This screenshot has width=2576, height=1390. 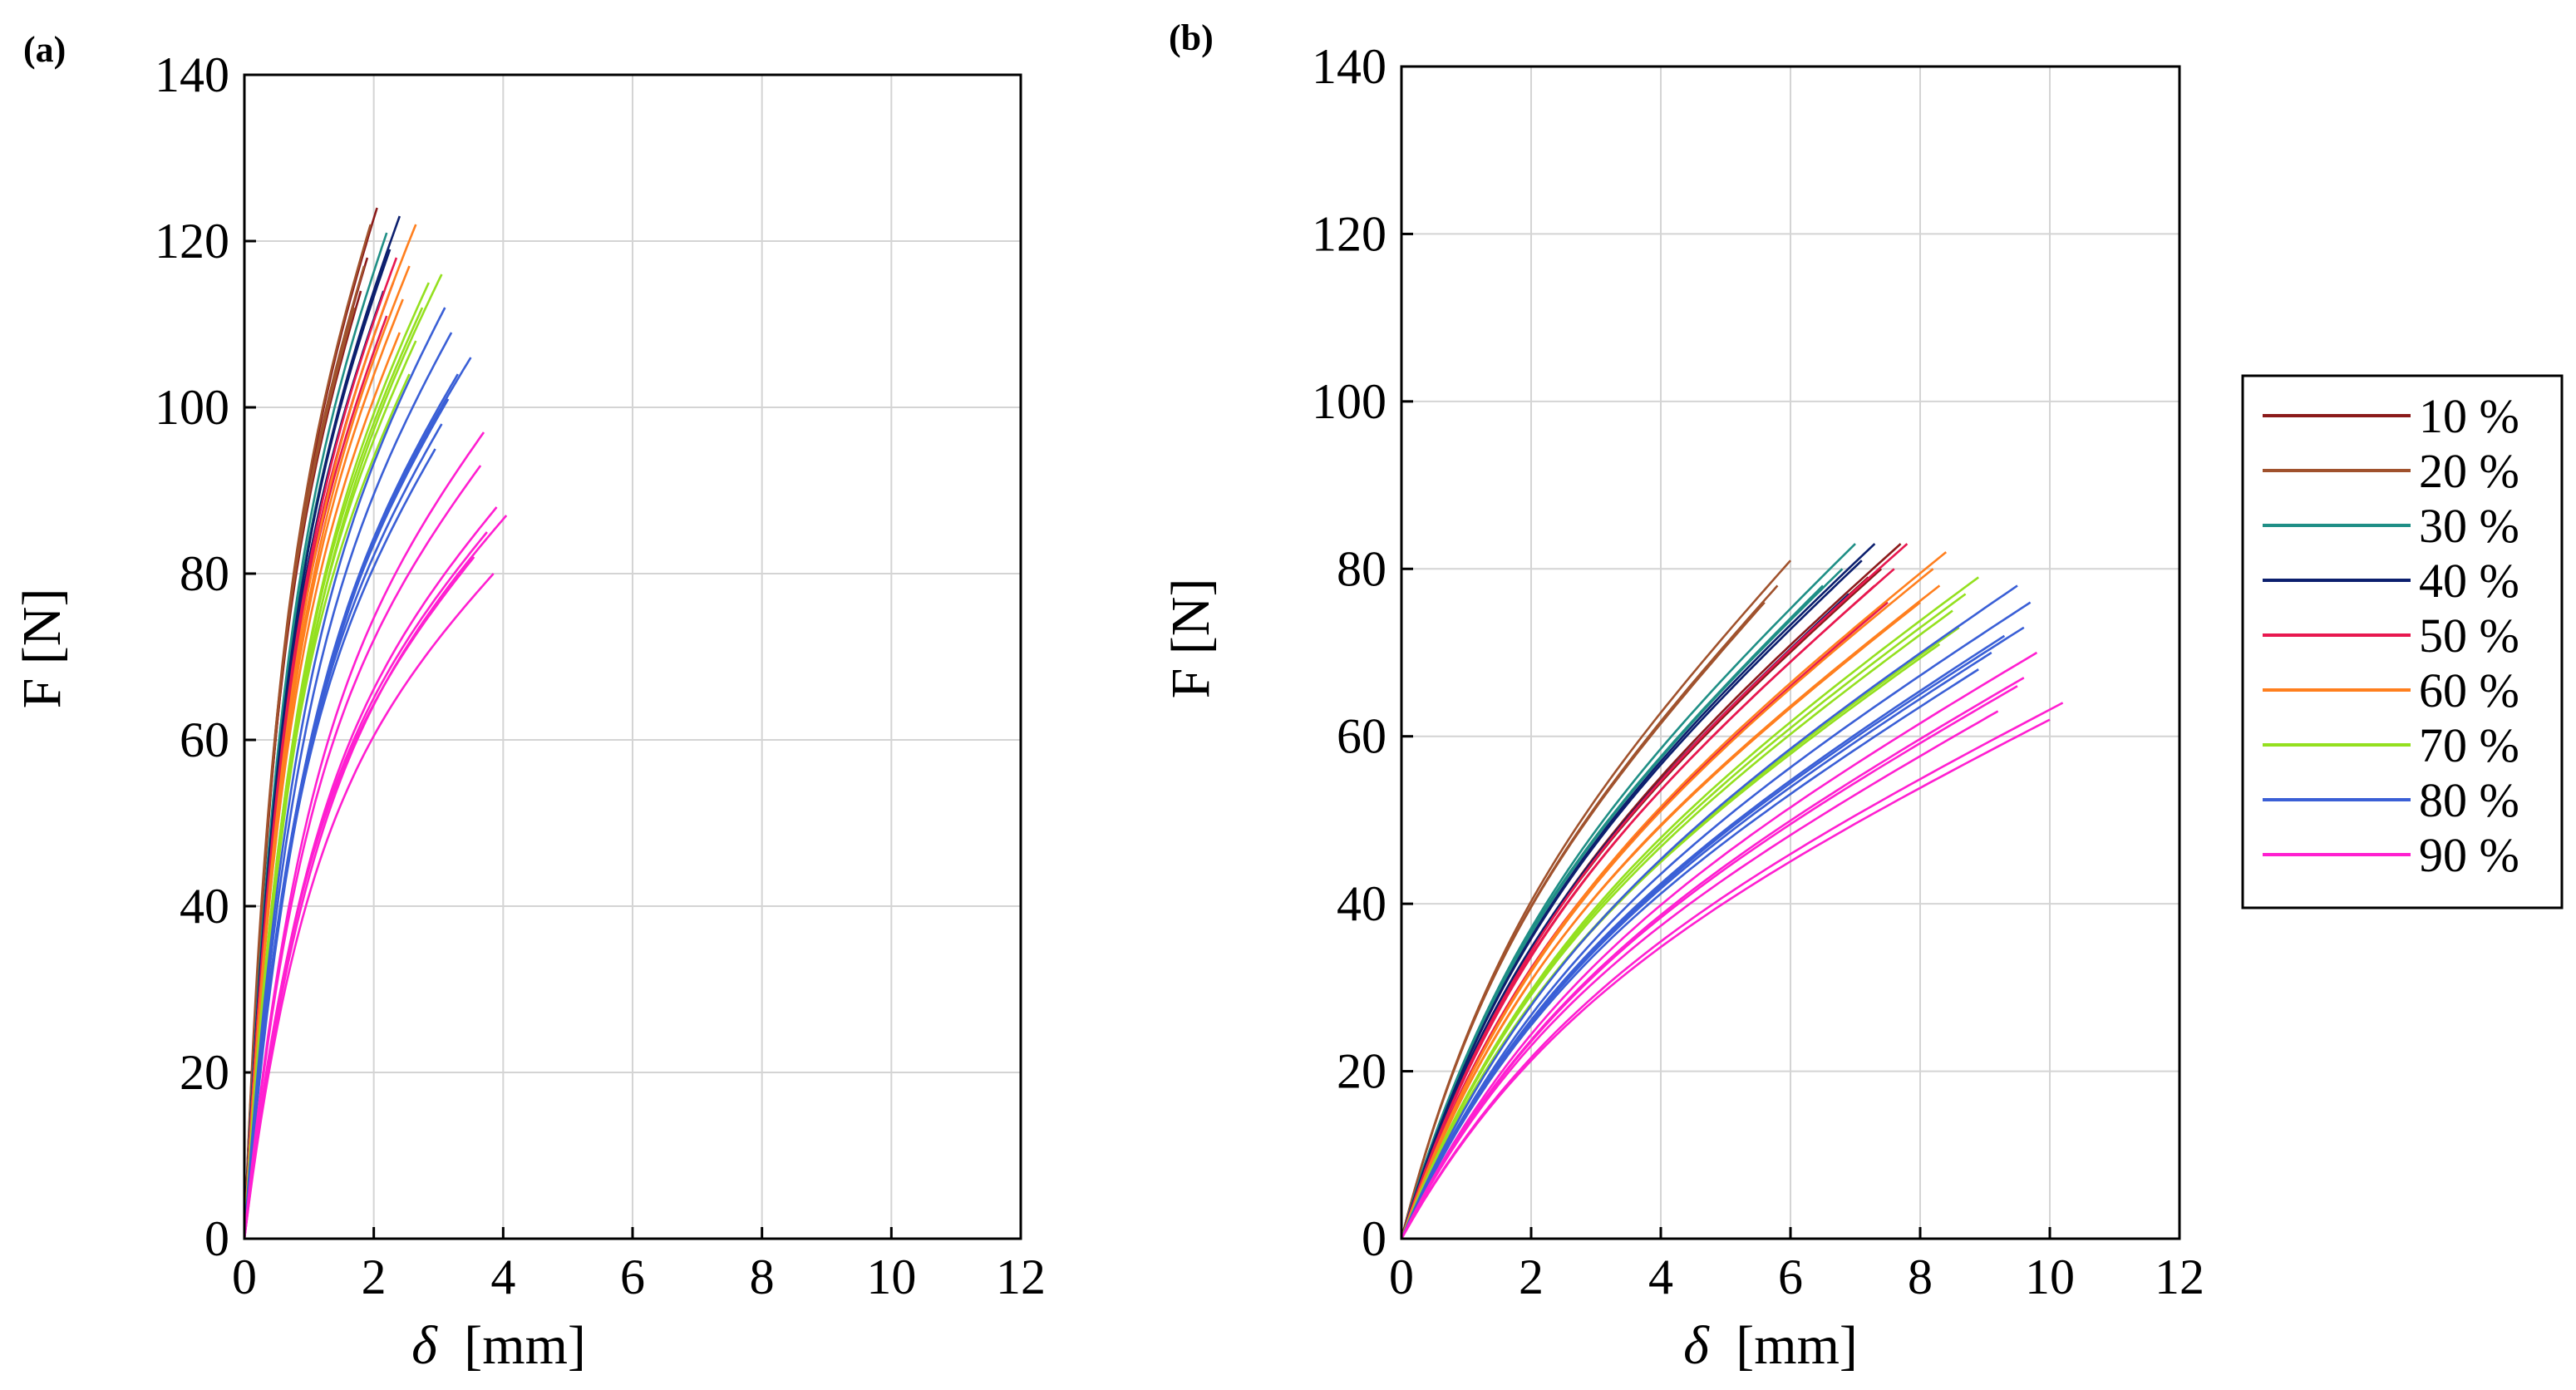 I want to click on panel-a-label: (a), so click(x=44, y=49).